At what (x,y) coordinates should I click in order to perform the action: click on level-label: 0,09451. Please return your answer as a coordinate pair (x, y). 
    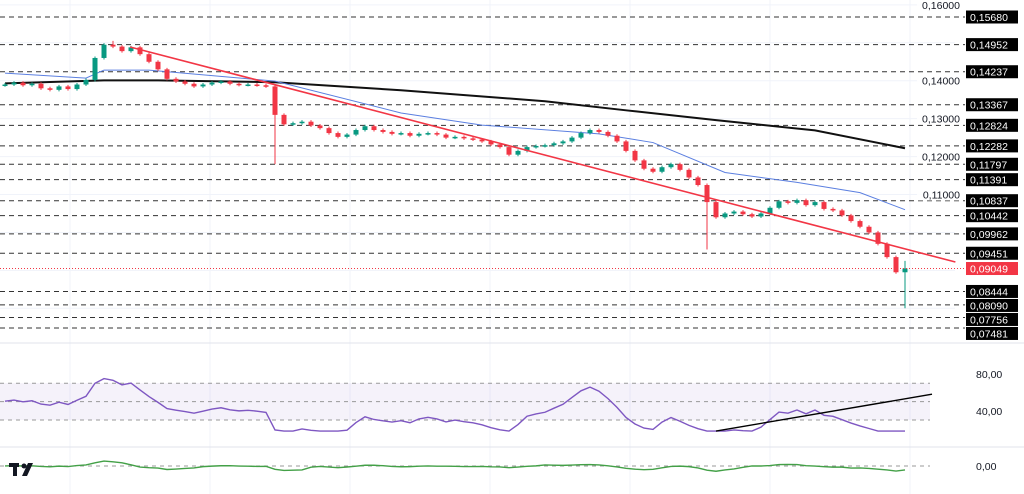
    Looking at the image, I should click on (989, 254).